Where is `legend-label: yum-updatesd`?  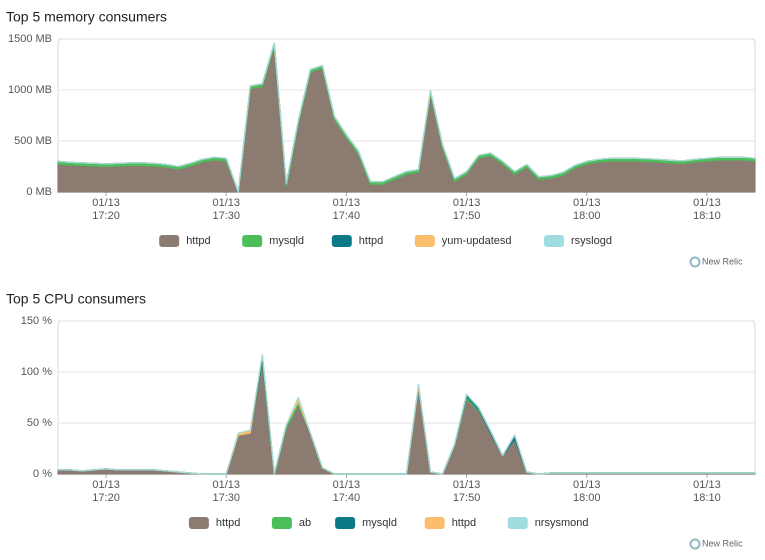 legend-label: yum-updatesd is located at coordinates (477, 241).